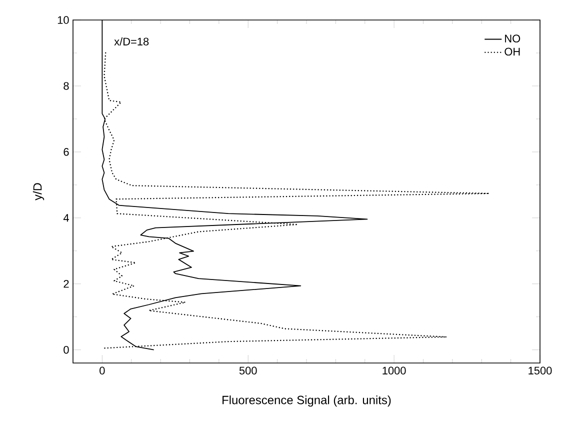  What do you see at coordinates (66, 152) in the screenshot?
I see `y-tick-label: 6` at bounding box center [66, 152].